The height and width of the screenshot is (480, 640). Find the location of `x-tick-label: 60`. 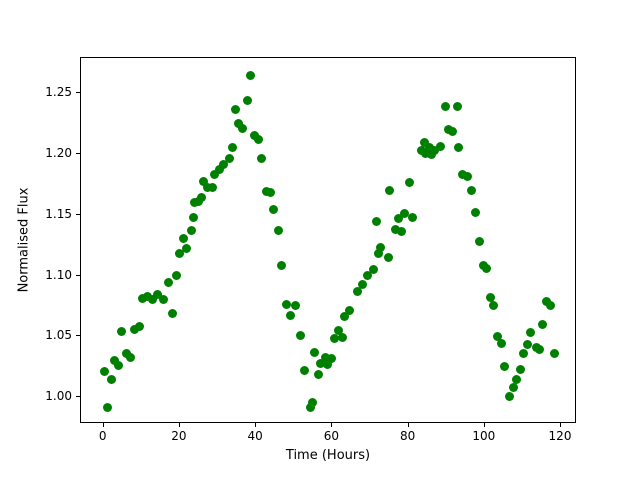

x-tick-label: 60 is located at coordinates (331, 436).